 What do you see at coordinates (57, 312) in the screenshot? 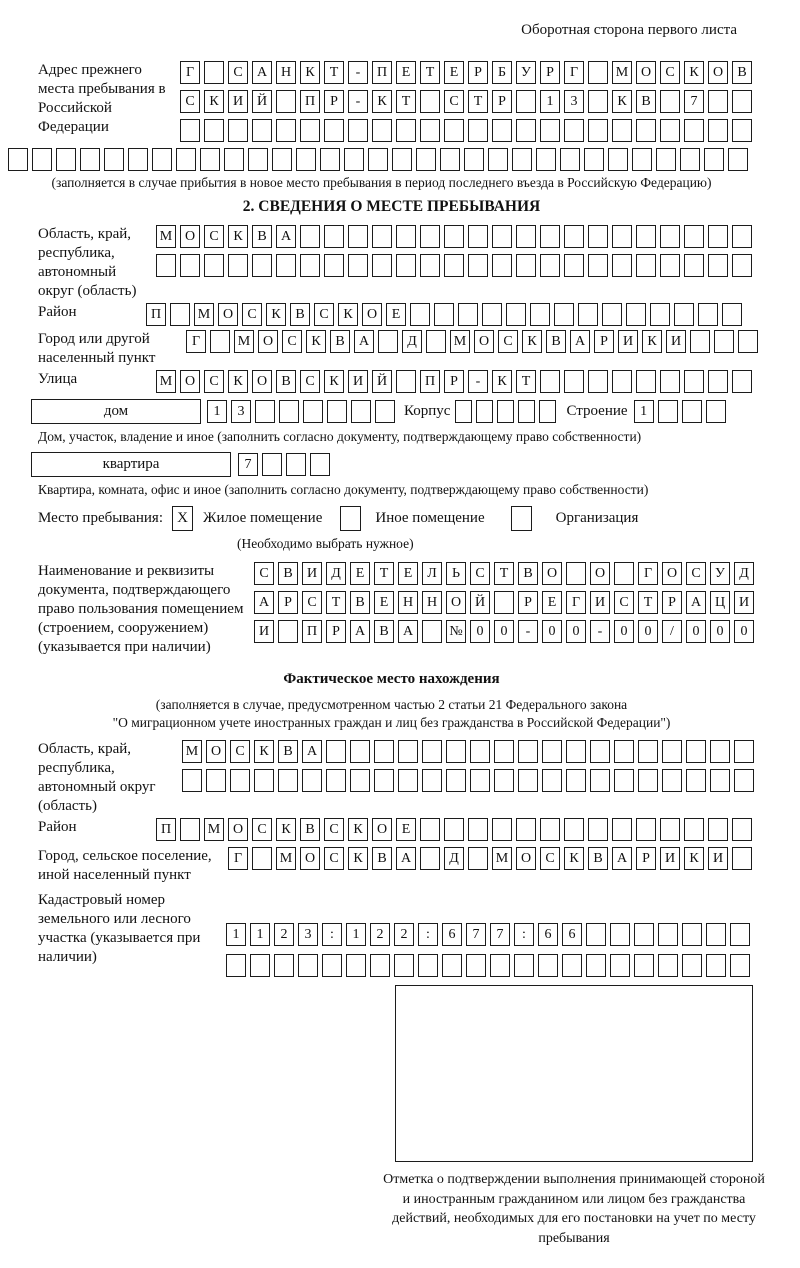
I see `s2-raion-label: Район` at bounding box center [57, 312].